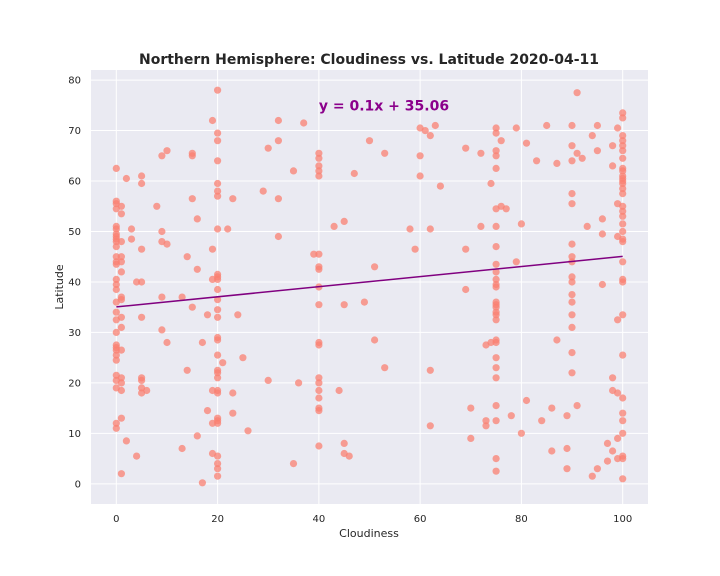  What do you see at coordinates (372, 519) in the screenshot?
I see `x-axis-ticks: 0 20 40 60 80 100` at bounding box center [372, 519].